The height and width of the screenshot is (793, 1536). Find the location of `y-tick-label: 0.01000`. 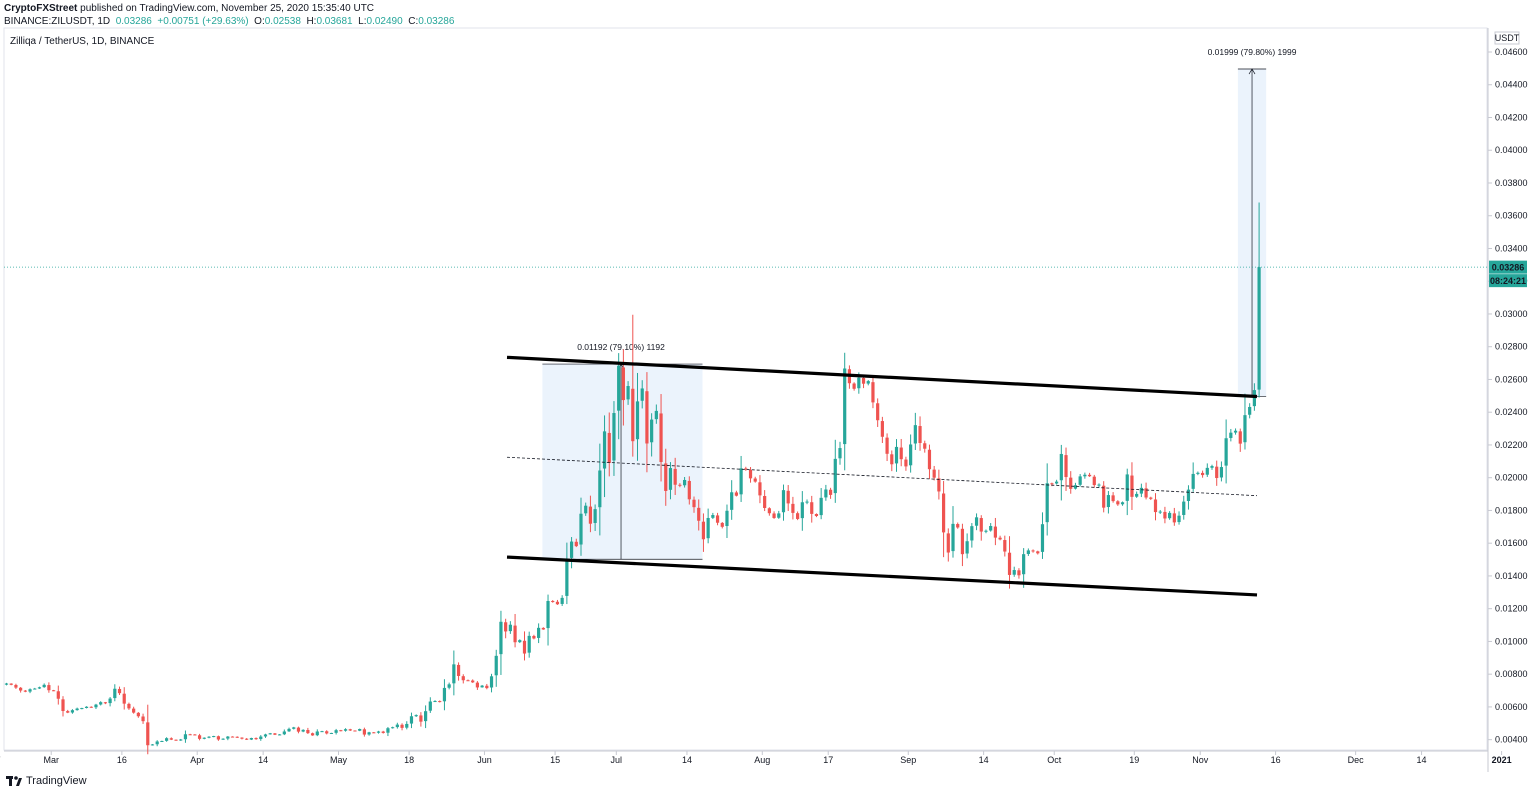

y-tick-label: 0.01000 is located at coordinates (1511, 641).